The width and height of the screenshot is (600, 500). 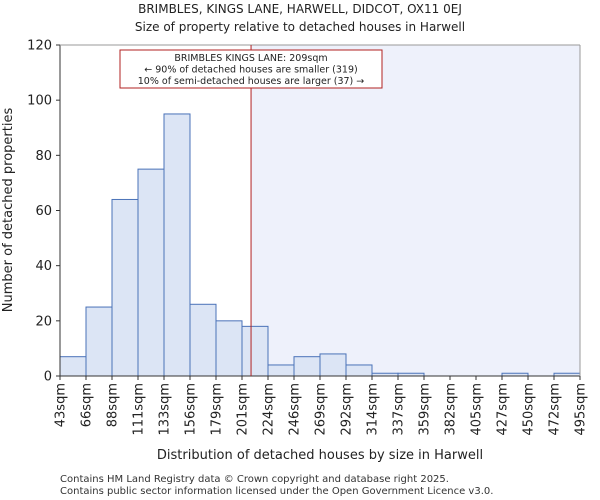 What do you see at coordinates (269, 409) in the screenshot?
I see `x-tick-label: 224sqm` at bounding box center [269, 409].